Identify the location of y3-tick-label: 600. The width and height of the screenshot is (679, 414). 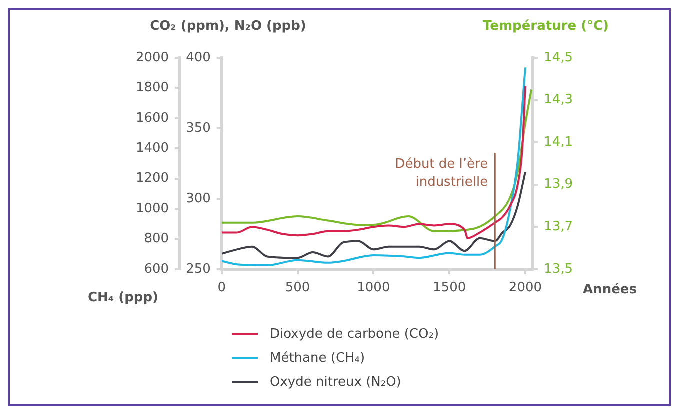
(157, 269).